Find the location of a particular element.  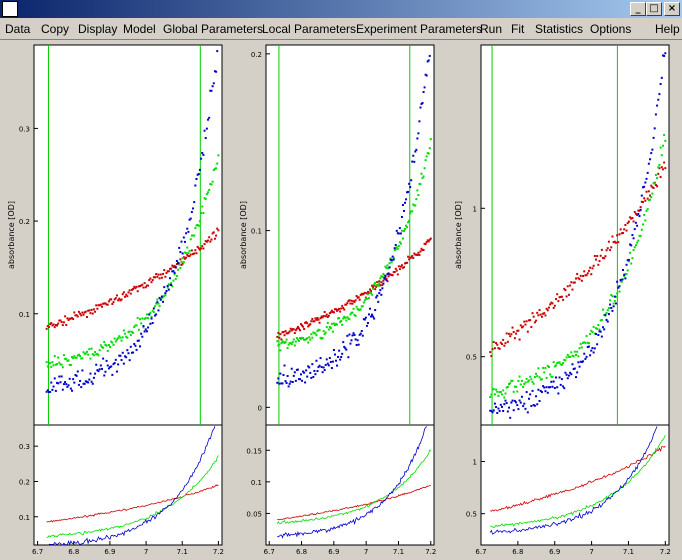

menu-data: Data is located at coordinates (18, 29).